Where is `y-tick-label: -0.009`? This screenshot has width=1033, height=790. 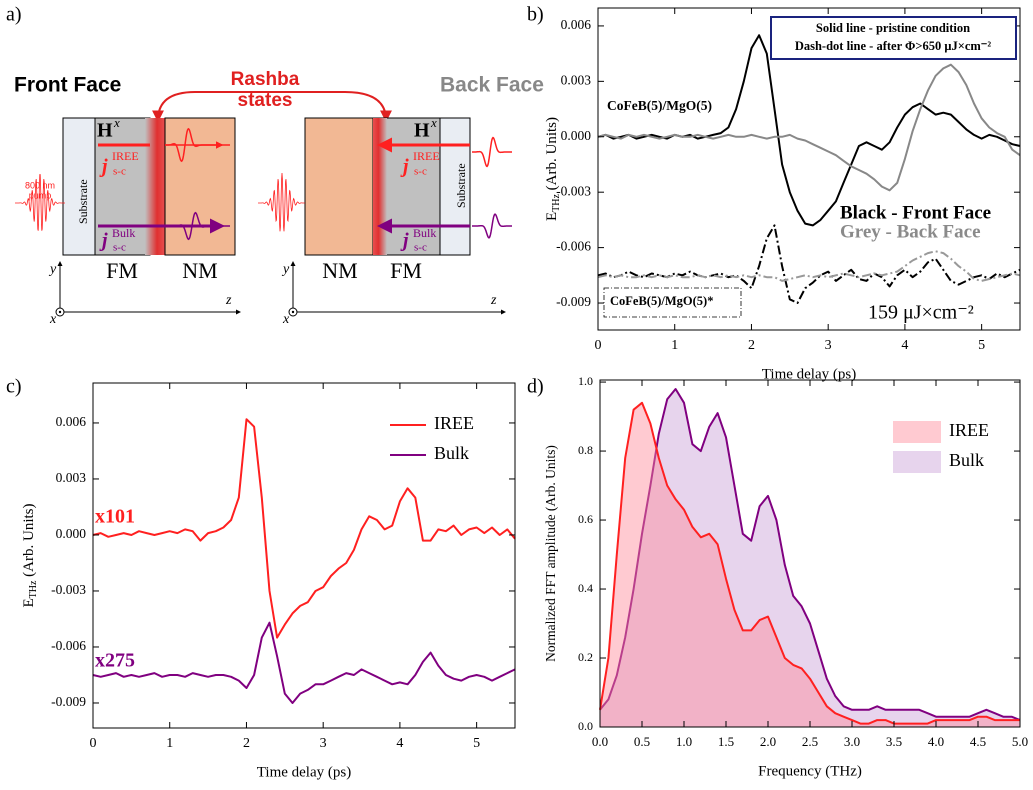 y-tick-label: -0.009 is located at coordinates (68, 701).